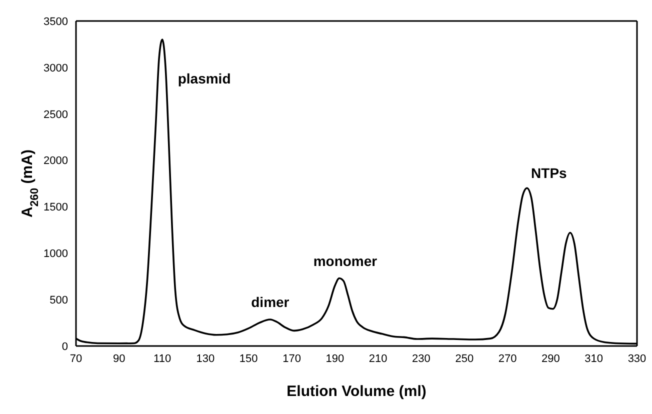  I want to click on x-tick-label: 110, so click(163, 358).